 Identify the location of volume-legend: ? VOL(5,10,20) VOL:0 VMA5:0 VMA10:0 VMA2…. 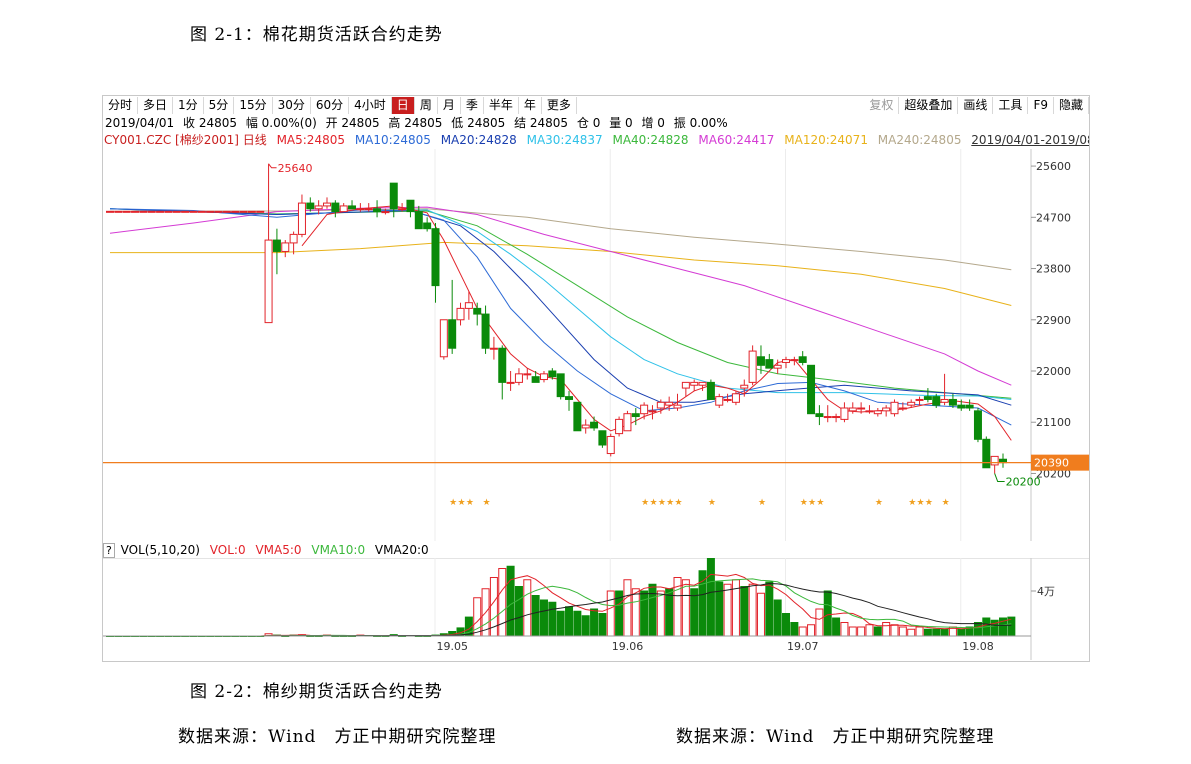
(269, 550).